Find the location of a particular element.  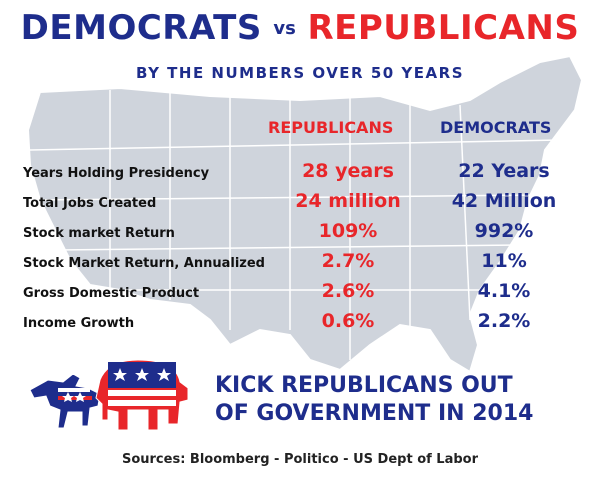

row-label: Gross Domestic Product is located at coordinates (111, 293).